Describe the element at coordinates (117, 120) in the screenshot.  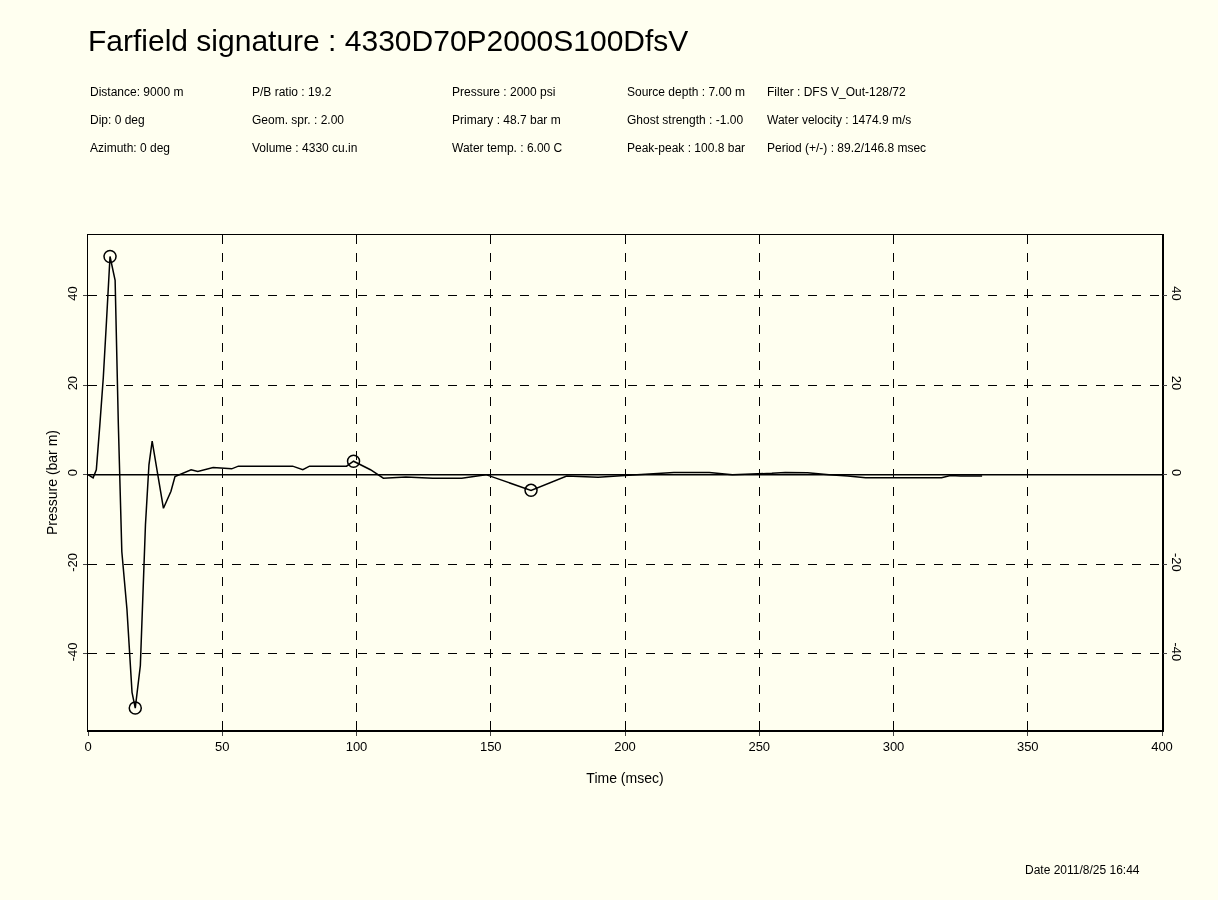
I see `text: Dip: 0 deg` at that location.